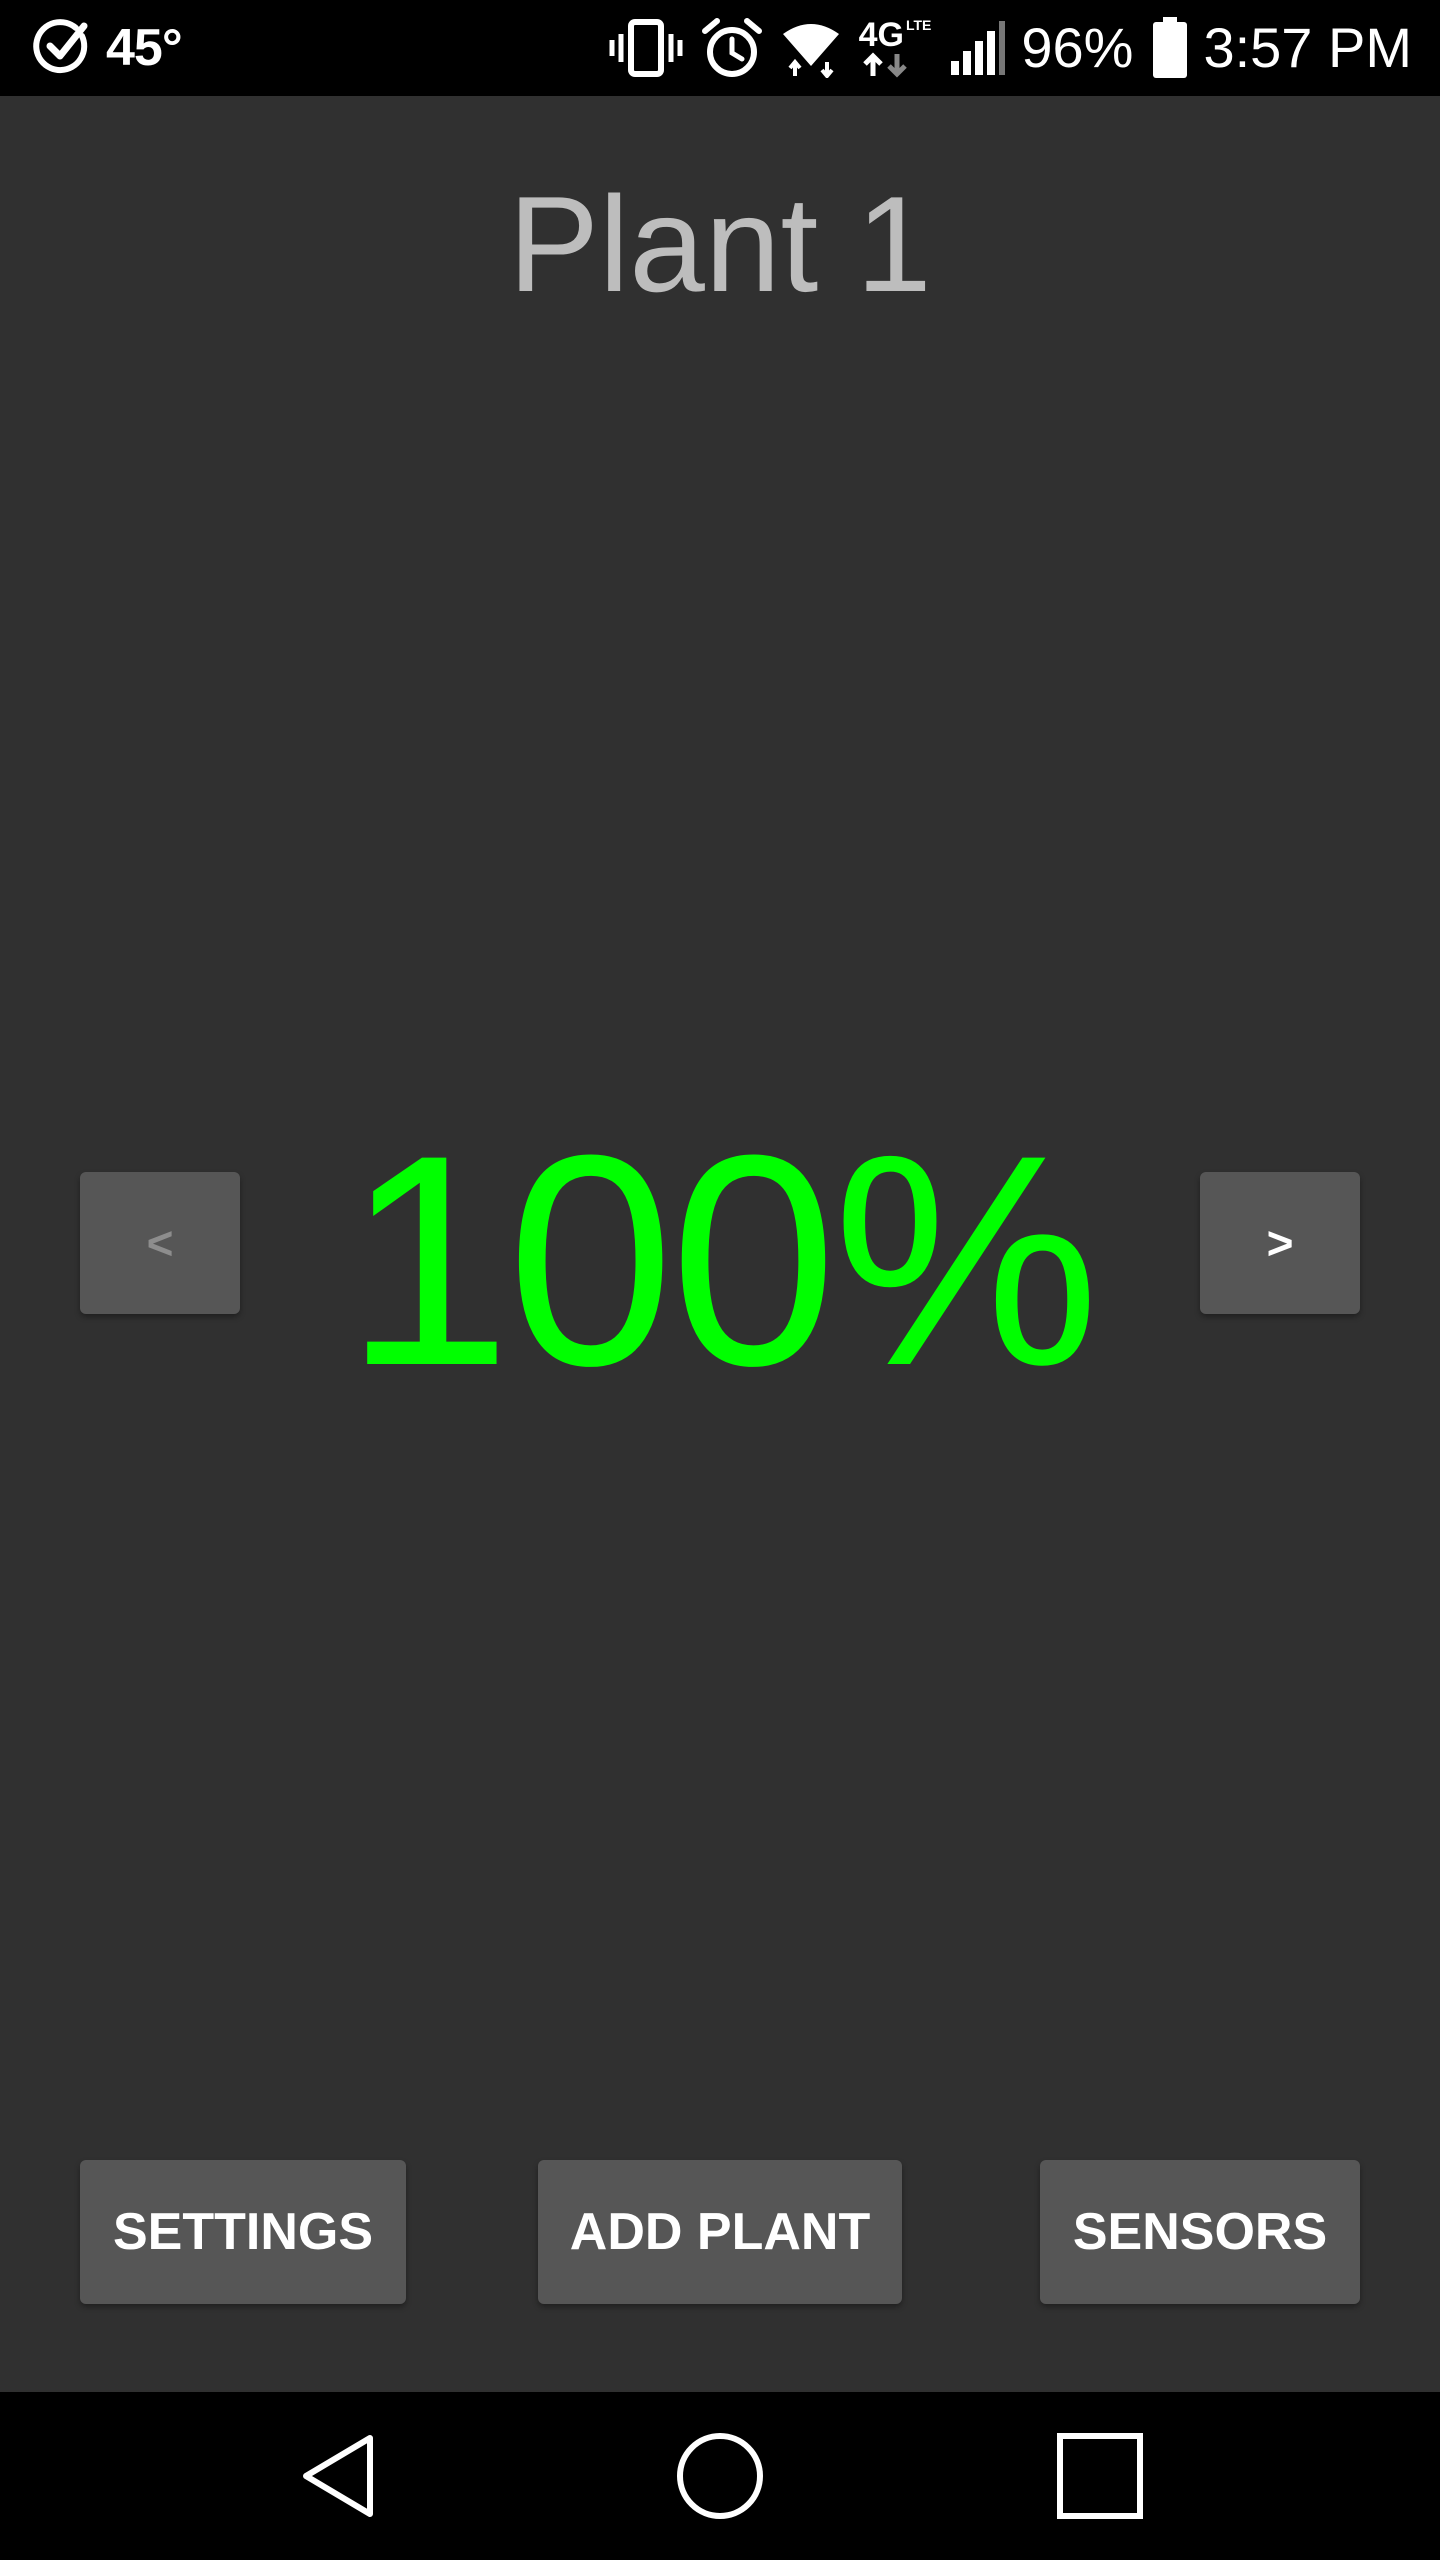  I want to click on next-plant-button: >, so click(1280, 1243).